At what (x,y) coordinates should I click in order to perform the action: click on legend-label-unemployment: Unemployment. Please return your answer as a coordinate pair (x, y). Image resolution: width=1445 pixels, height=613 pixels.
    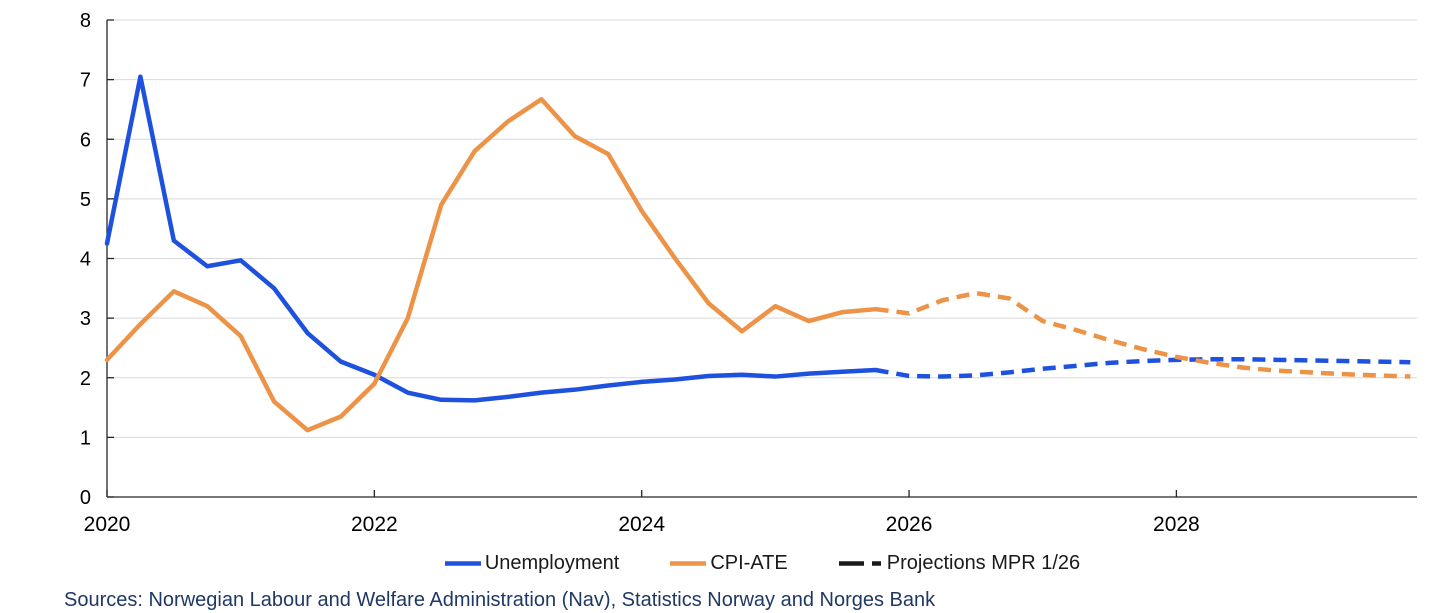
    Looking at the image, I should click on (552, 562).